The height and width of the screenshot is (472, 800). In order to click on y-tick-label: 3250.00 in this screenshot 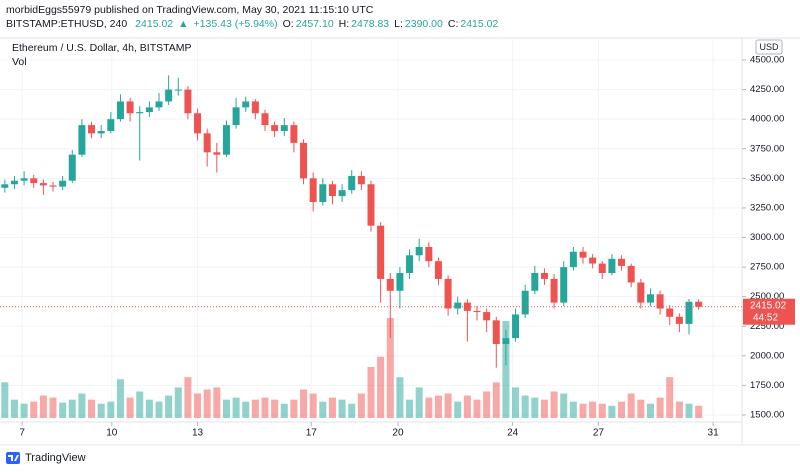, I will do `click(767, 207)`.